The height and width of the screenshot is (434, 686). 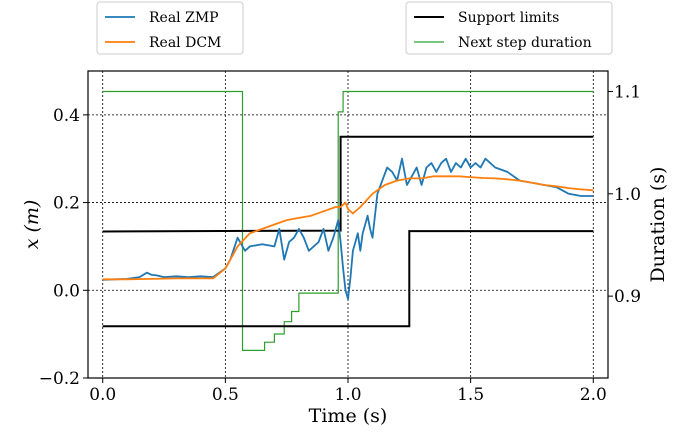 What do you see at coordinates (627, 297) in the screenshot?
I see `y-right-tick-label: 0.9` at bounding box center [627, 297].